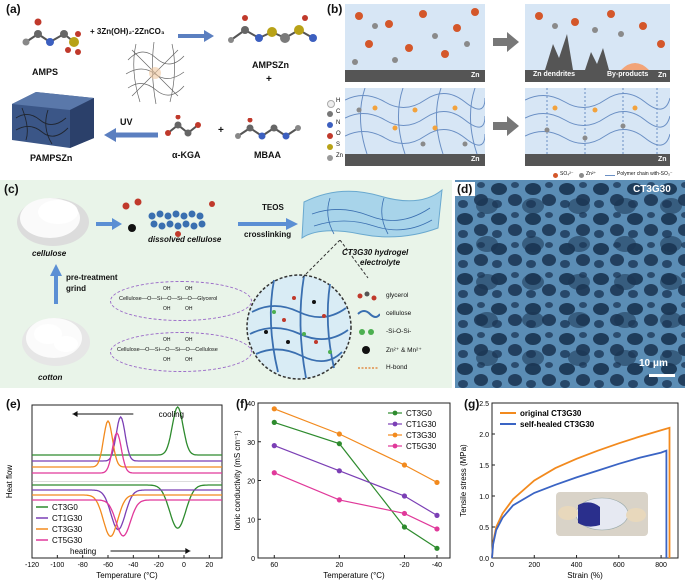  What do you see at coordinates (336, 131) in the screenshot?
I see `element-legend: H C N O S Zn` at bounding box center [336, 131].